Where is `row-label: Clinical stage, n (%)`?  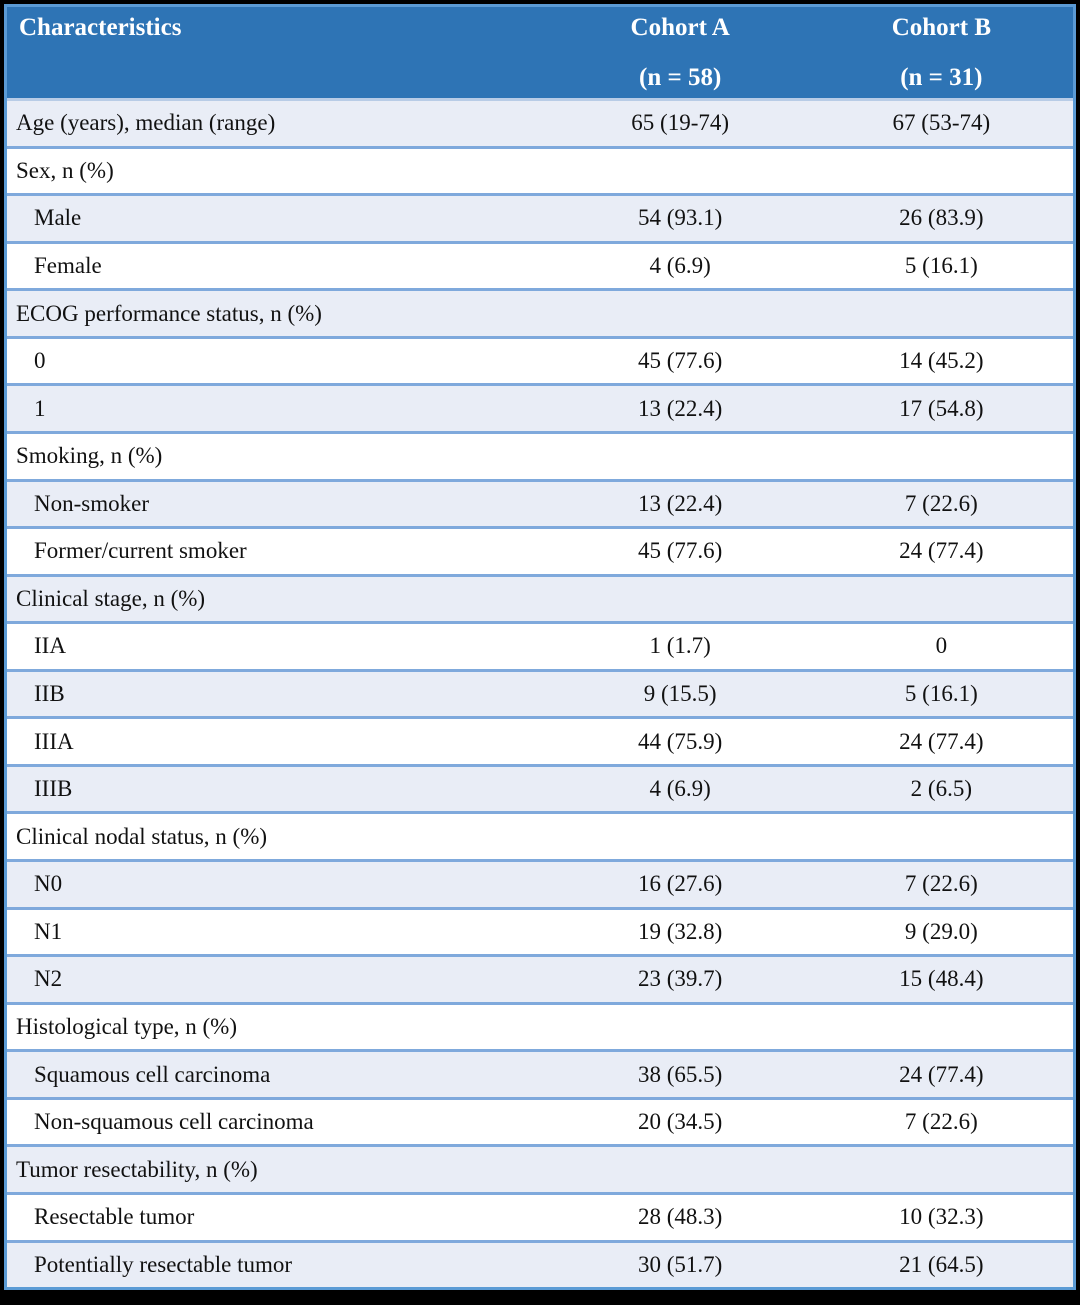
row-label: Clinical stage, n (%) is located at coordinates (111, 598).